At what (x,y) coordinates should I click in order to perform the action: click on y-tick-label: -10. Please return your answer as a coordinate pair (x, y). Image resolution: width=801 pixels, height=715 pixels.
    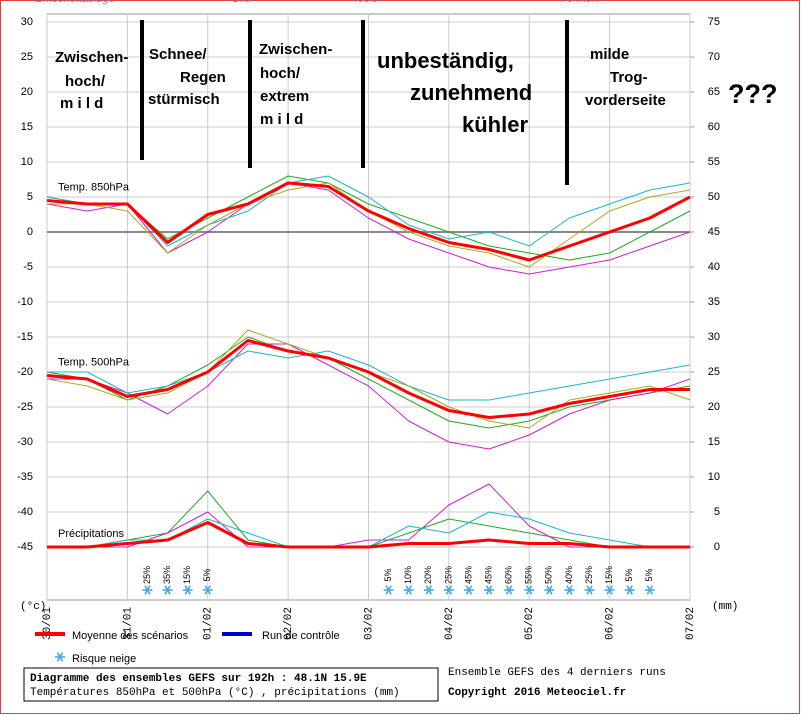
    Looking at the image, I should click on (25, 302).